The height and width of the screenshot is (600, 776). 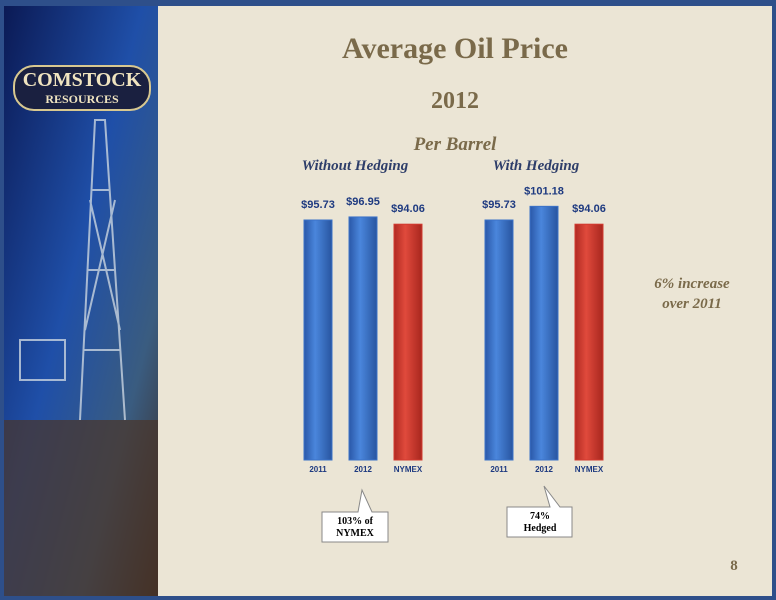 I want to click on chart-title: With Hedging, so click(x=536, y=166).